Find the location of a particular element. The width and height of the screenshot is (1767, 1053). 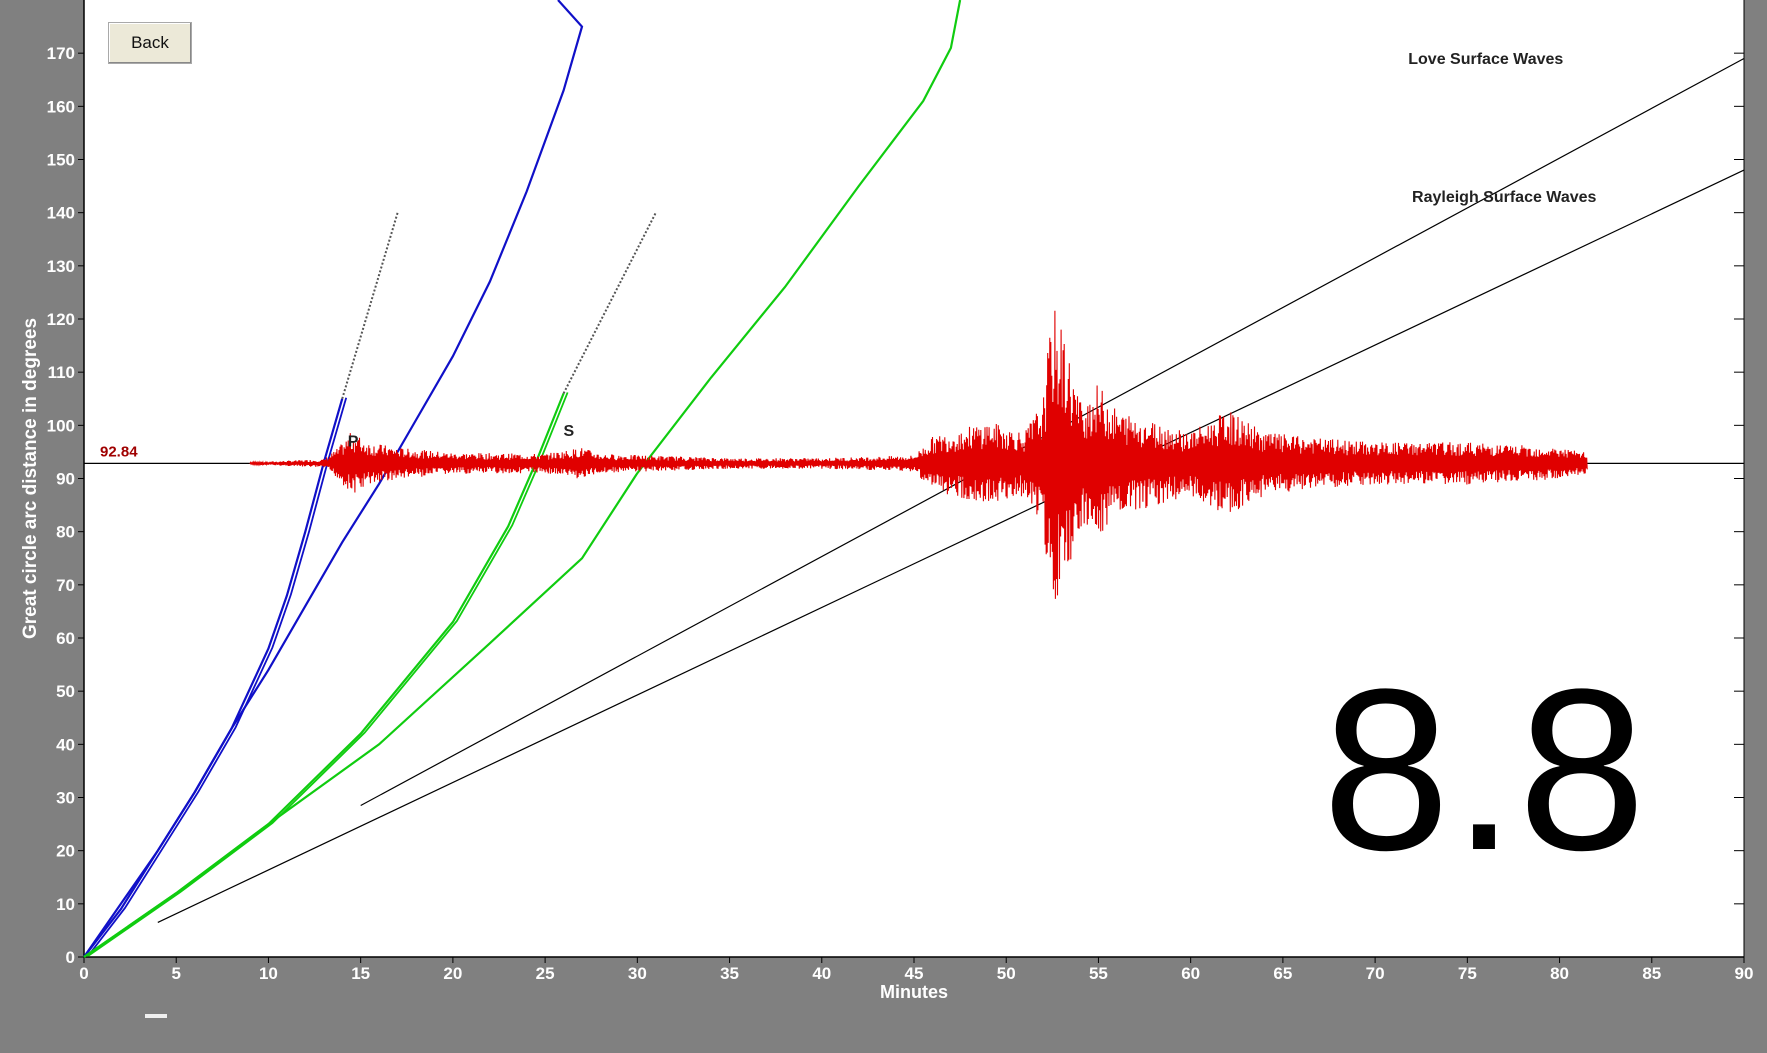

y-tick-label: 10 is located at coordinates (65, 904).